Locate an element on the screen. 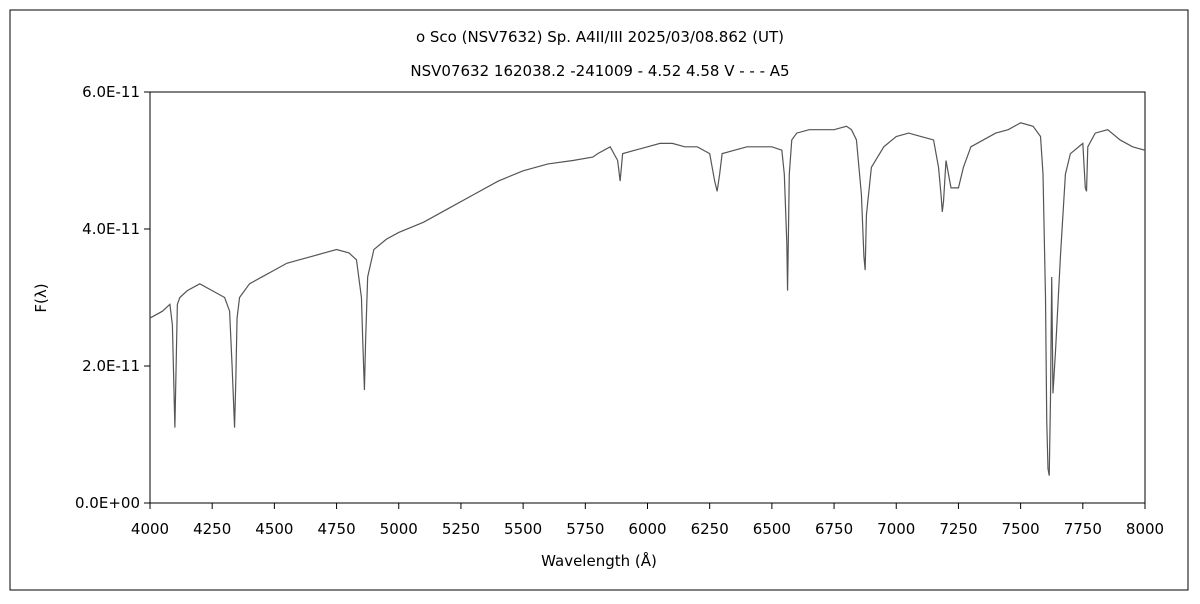 This screenshot has height=604, width=1200. y-tick-label: 6.0E-11 is located at coordinates (111, 92).